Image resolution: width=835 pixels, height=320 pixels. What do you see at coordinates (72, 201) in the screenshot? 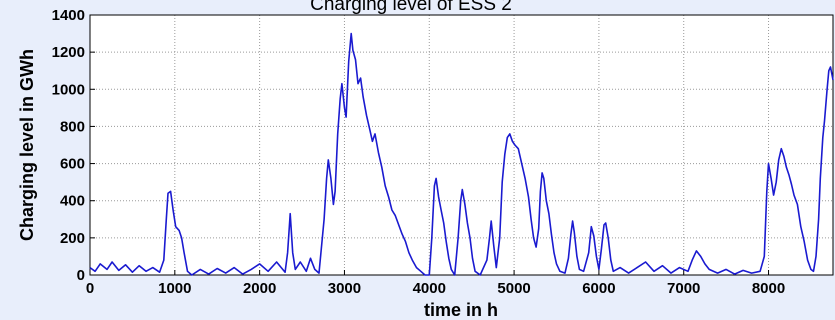
I see `y-tick-label: 400` at bounding box center [72, 201].